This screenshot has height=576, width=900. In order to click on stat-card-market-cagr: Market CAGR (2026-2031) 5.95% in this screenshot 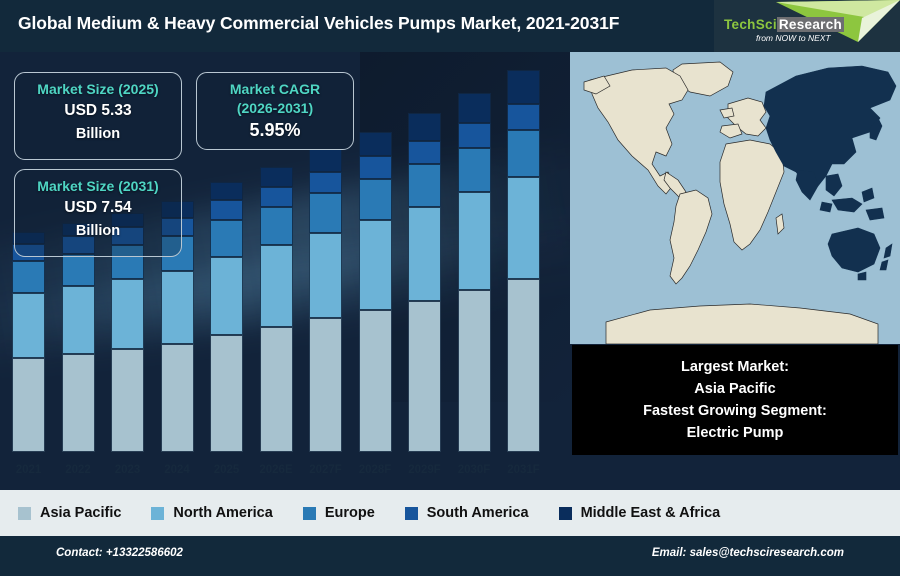, I will do `click(275, 111)`.